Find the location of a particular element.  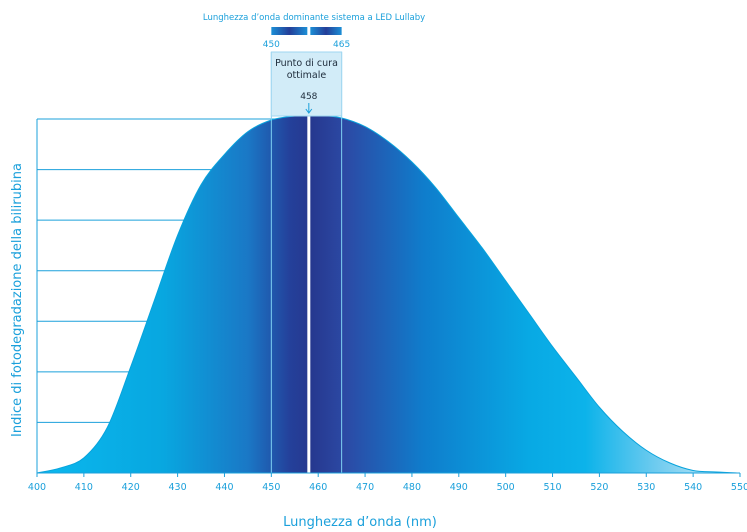

optimal-point-arrow is located at coordinates (309, 108).